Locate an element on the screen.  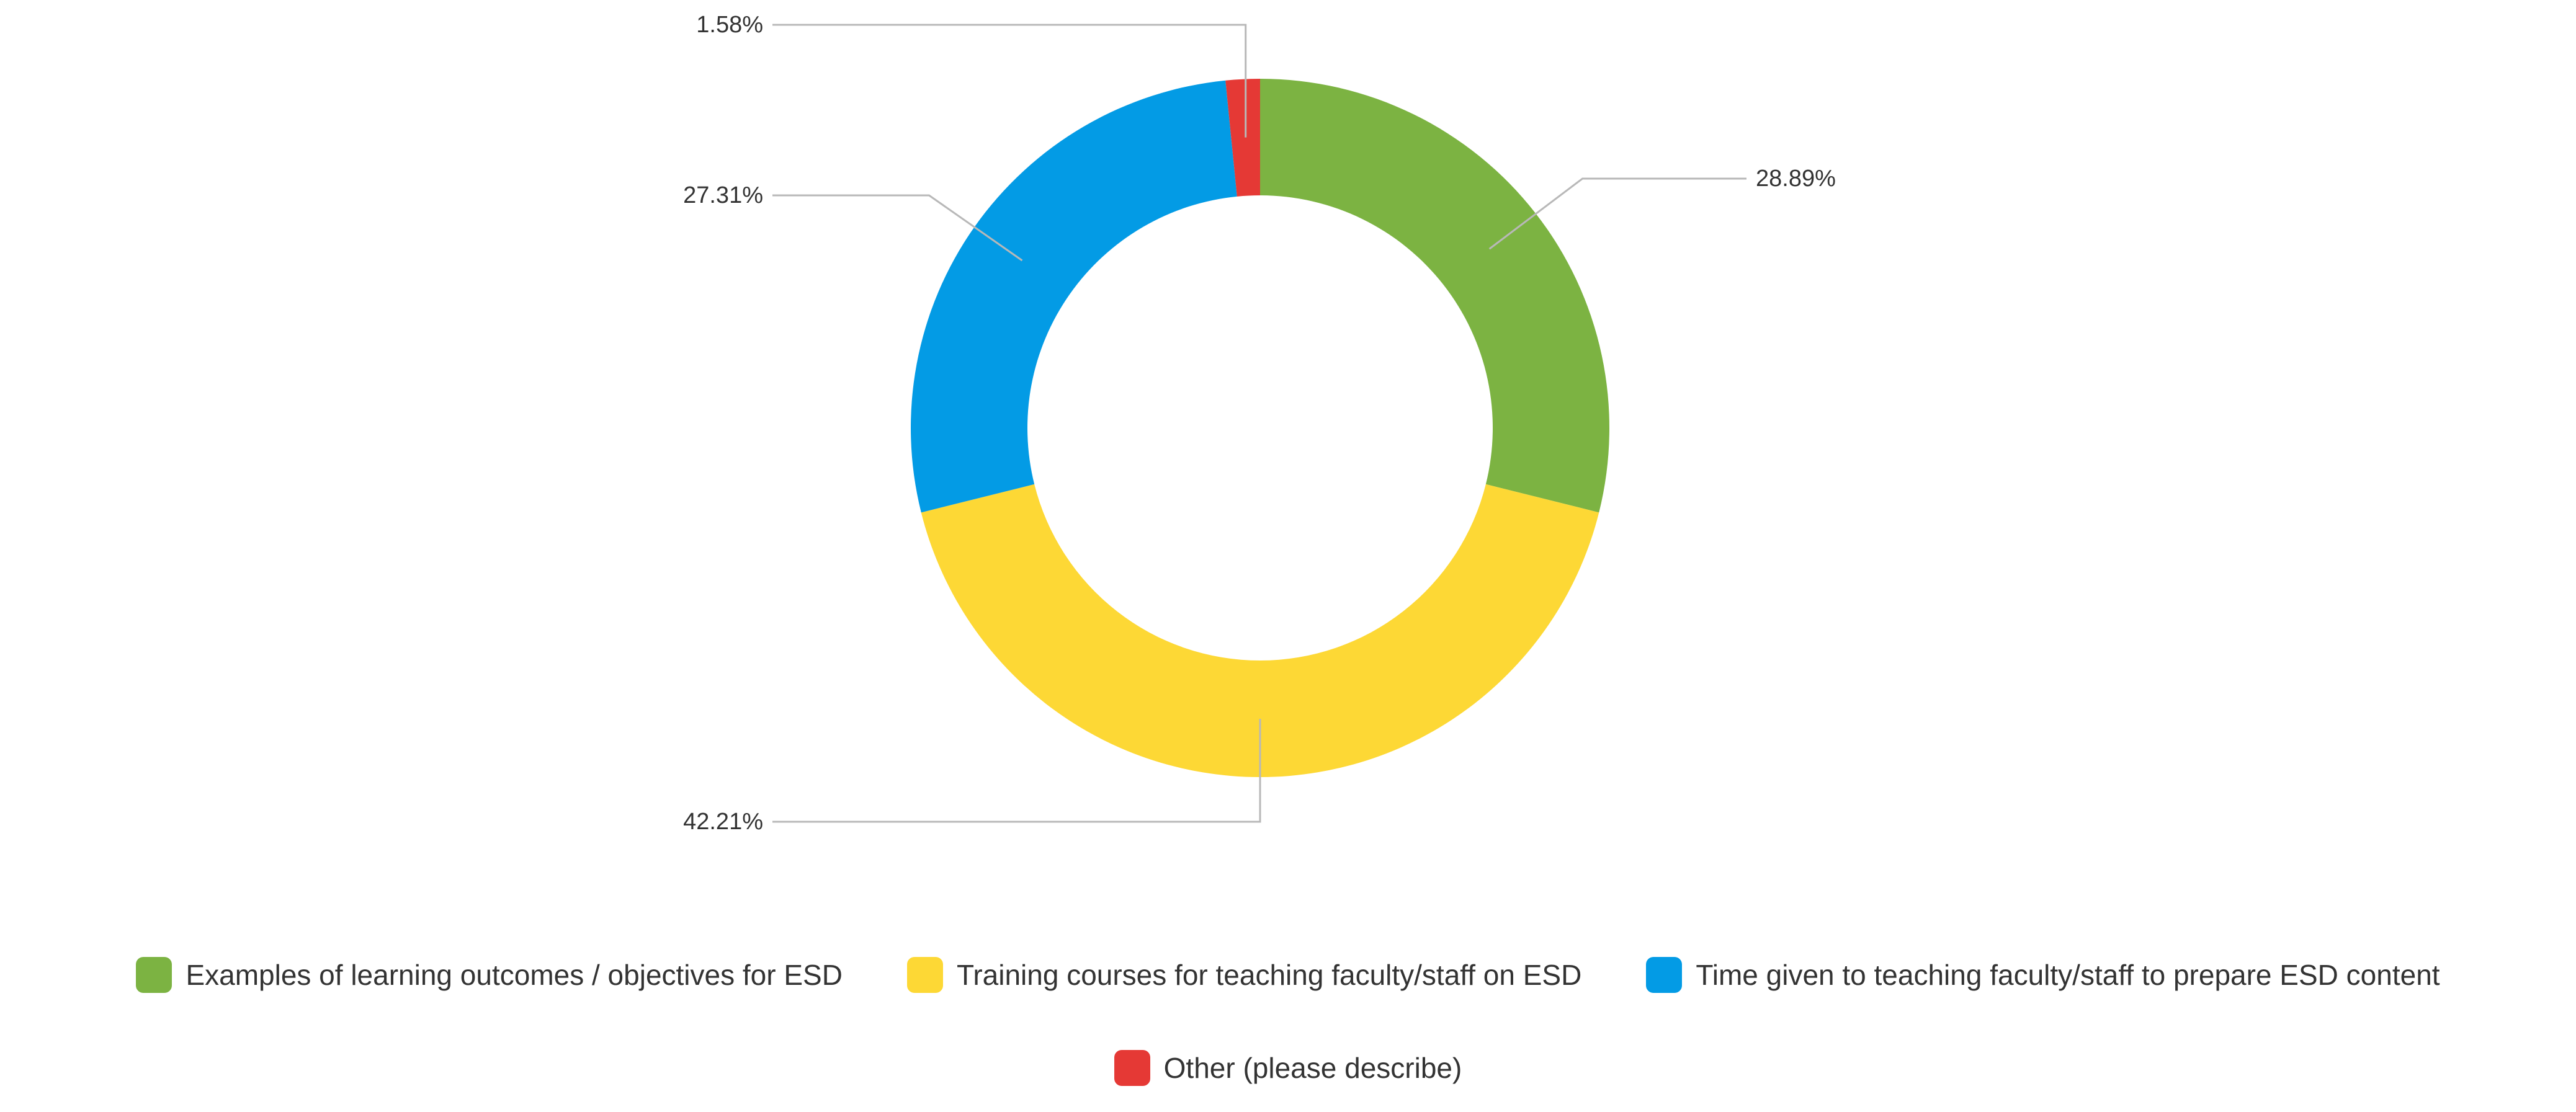
leader-line-time is located at coordinates (897, 228).